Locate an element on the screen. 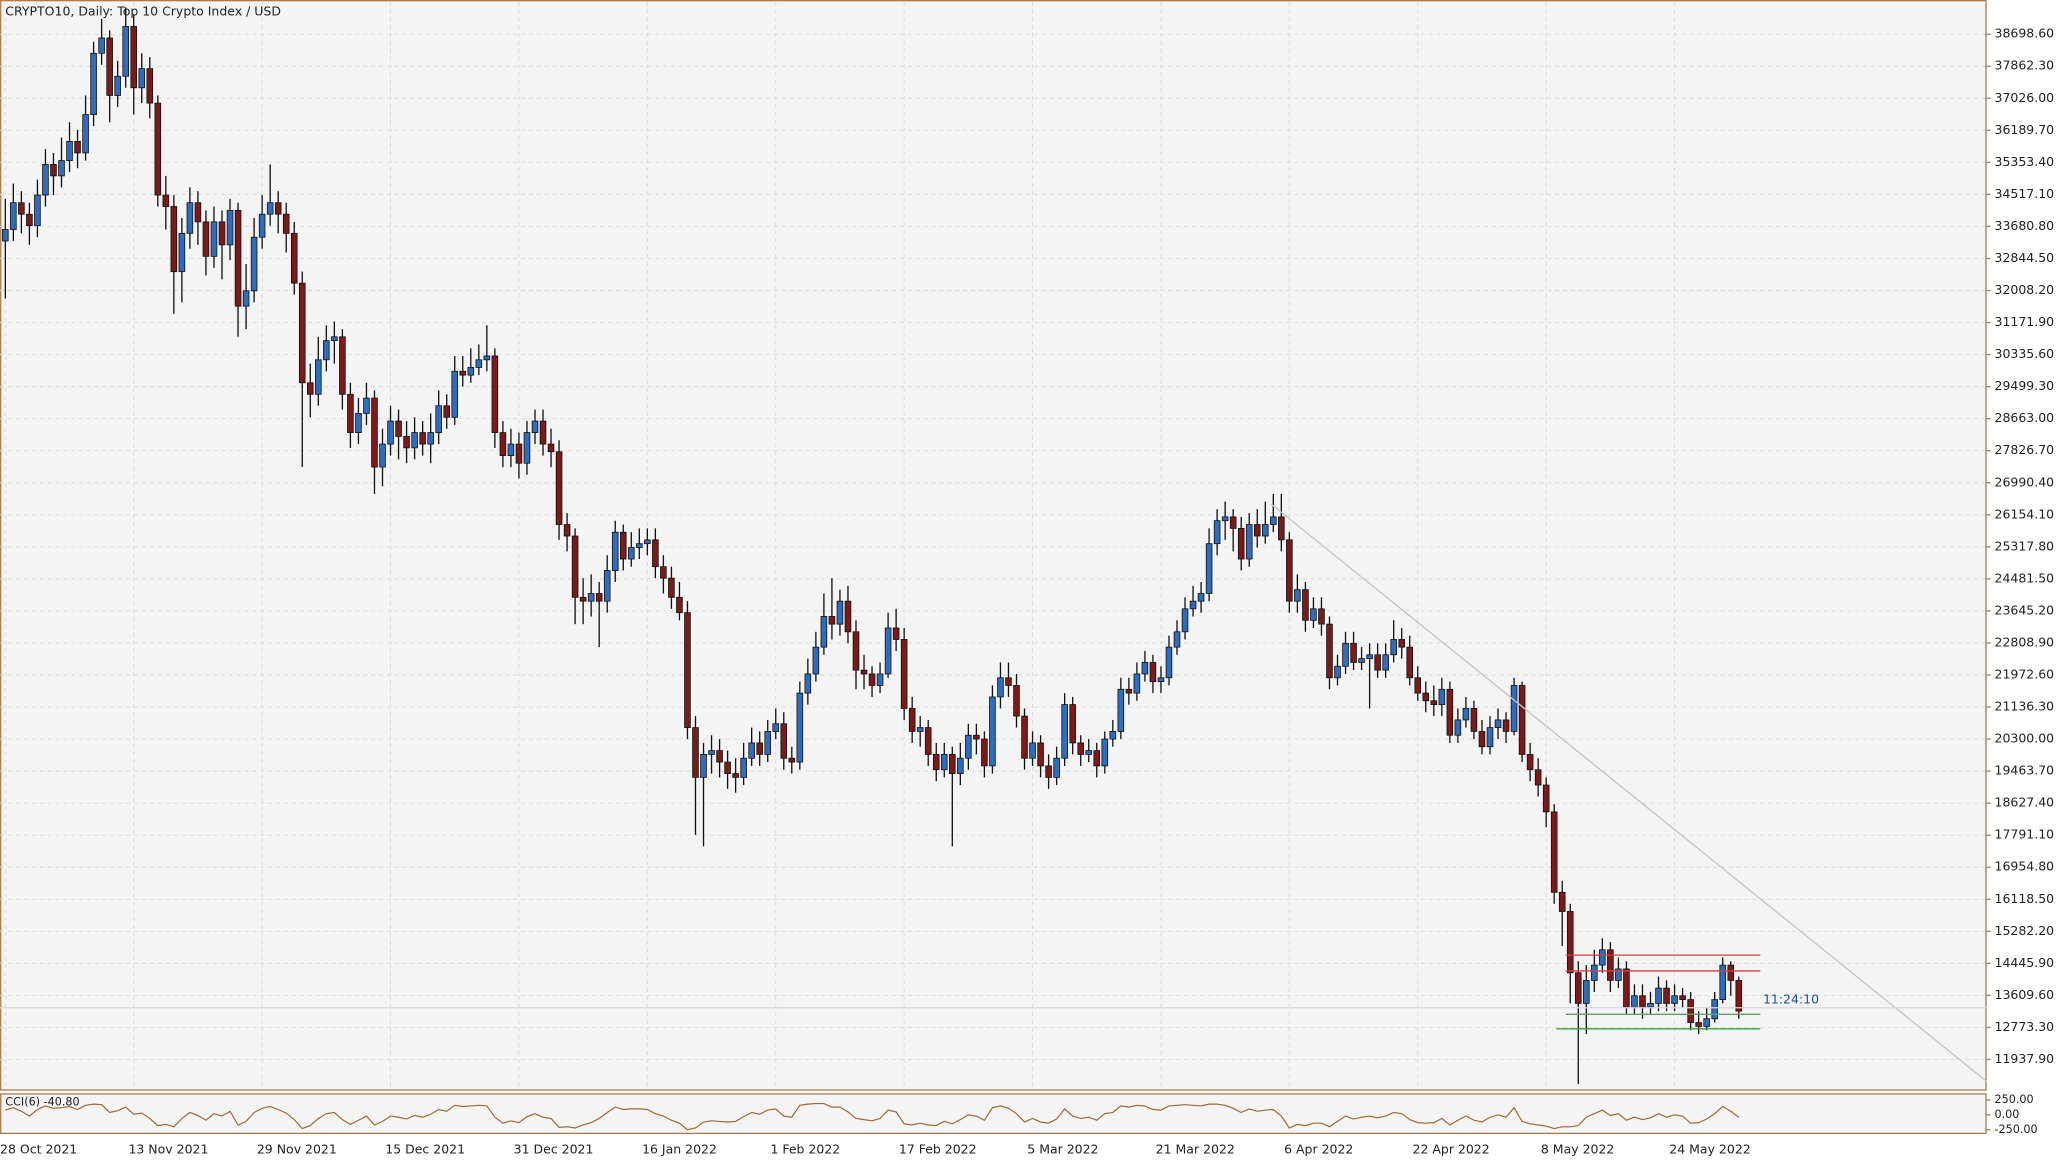 The image size is (2063, 1163). x-tick-label: 5 Mar 2022 is located at coordinates (1062, 1148).